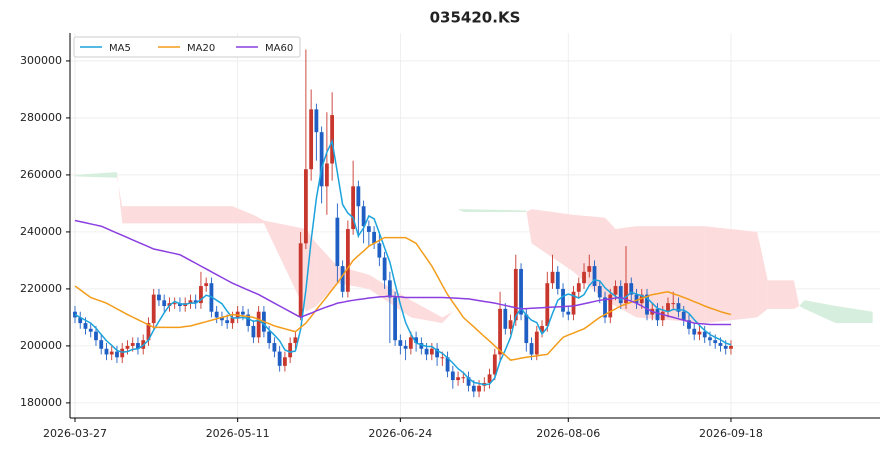 Image resolution: width=891 pixels, height=451 pixels. Describe the element at coordinates (731, 433) in the screenshot. I see `x-tick-label: 2026-09-18` at that location.